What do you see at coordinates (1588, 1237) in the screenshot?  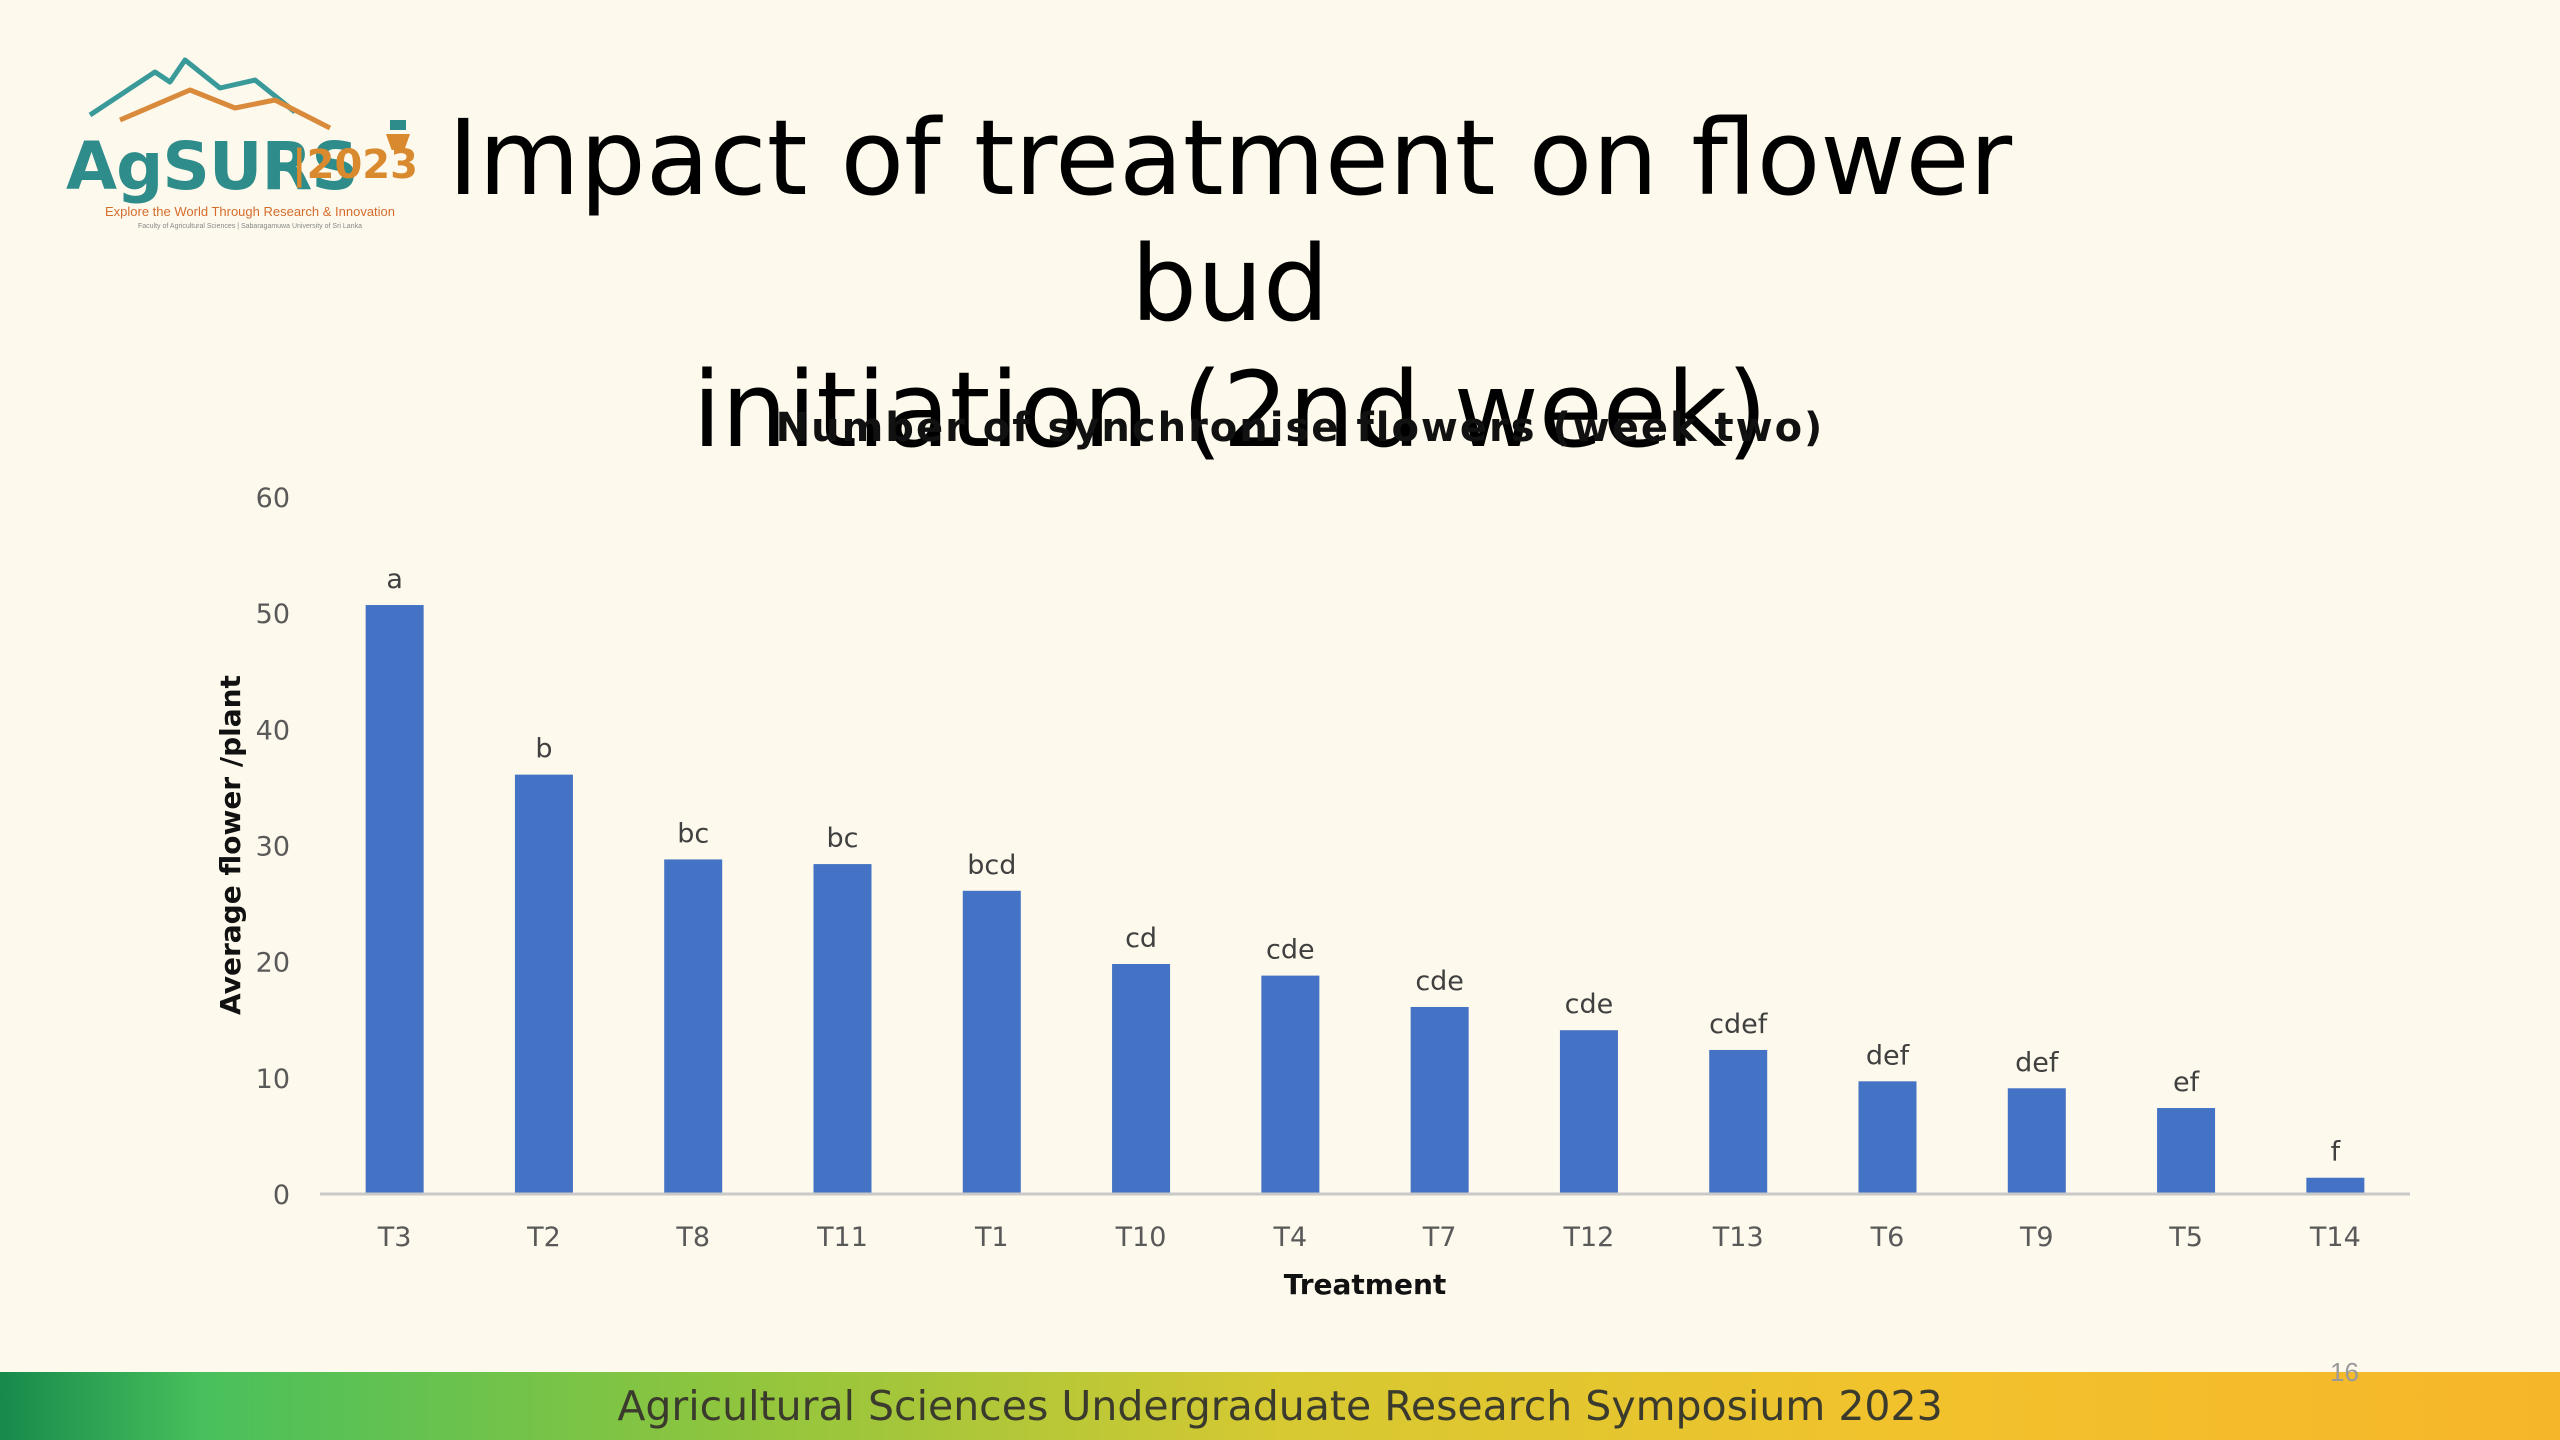 I see `x-tick-label: T12` at bounding box center [1588, 1237].